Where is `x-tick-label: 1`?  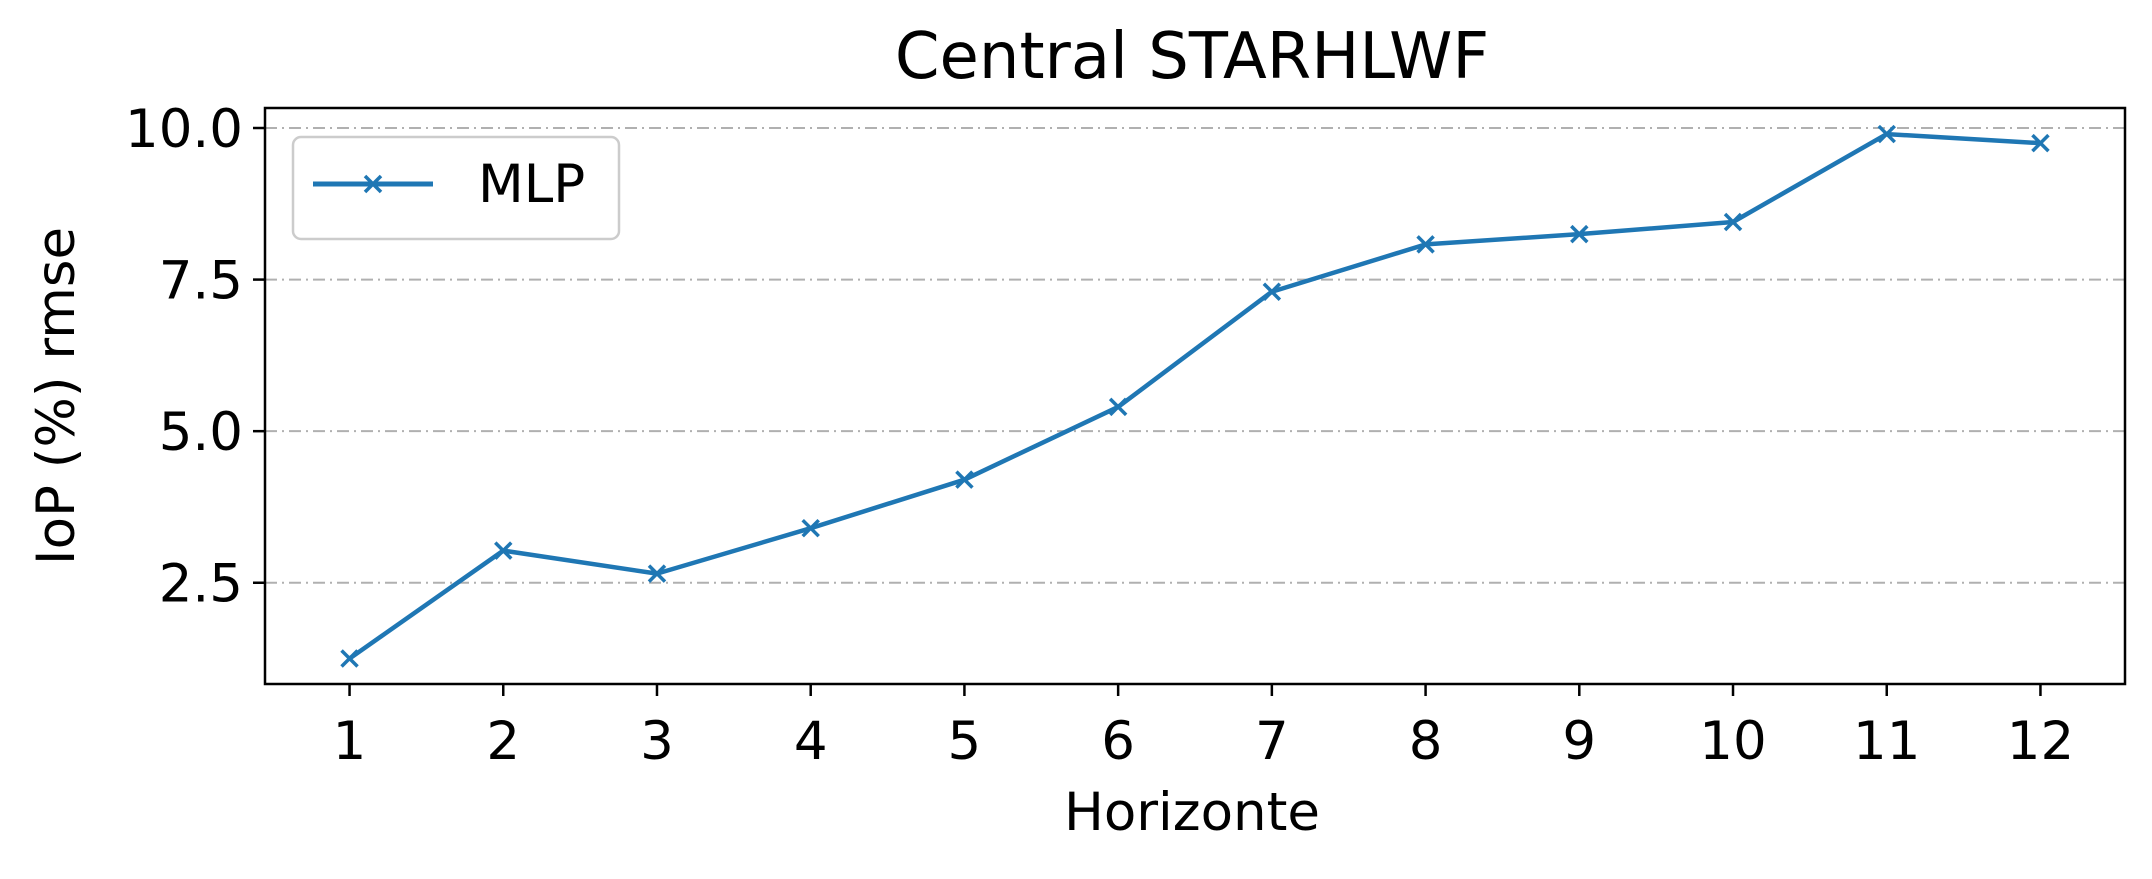
x-tick-label: 1 is located at coordinates (350, 741).